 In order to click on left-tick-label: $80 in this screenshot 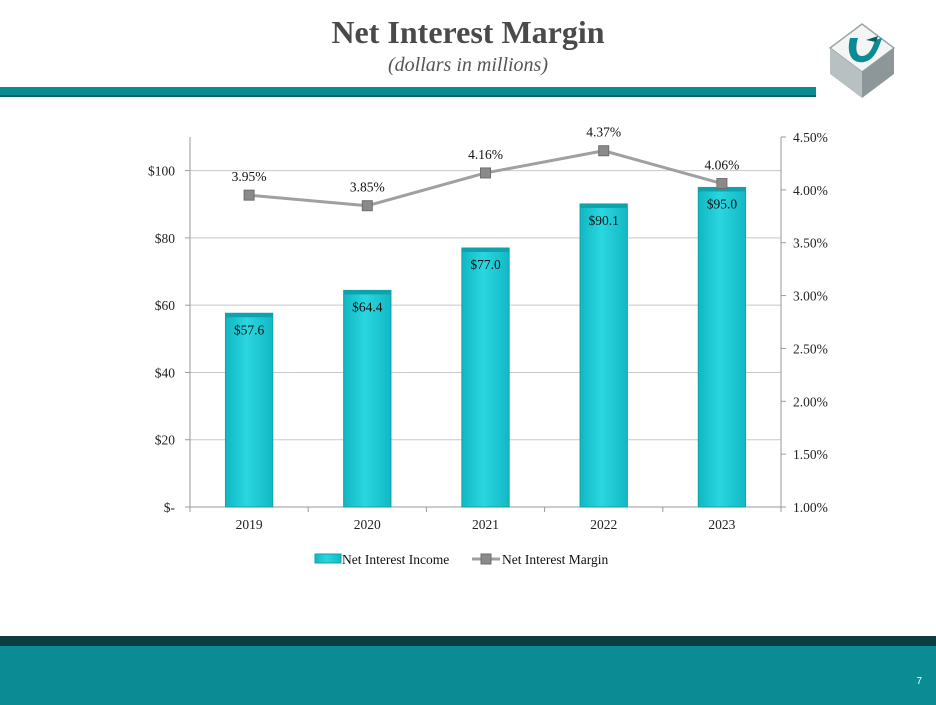, I will do `click(165, 238)`.